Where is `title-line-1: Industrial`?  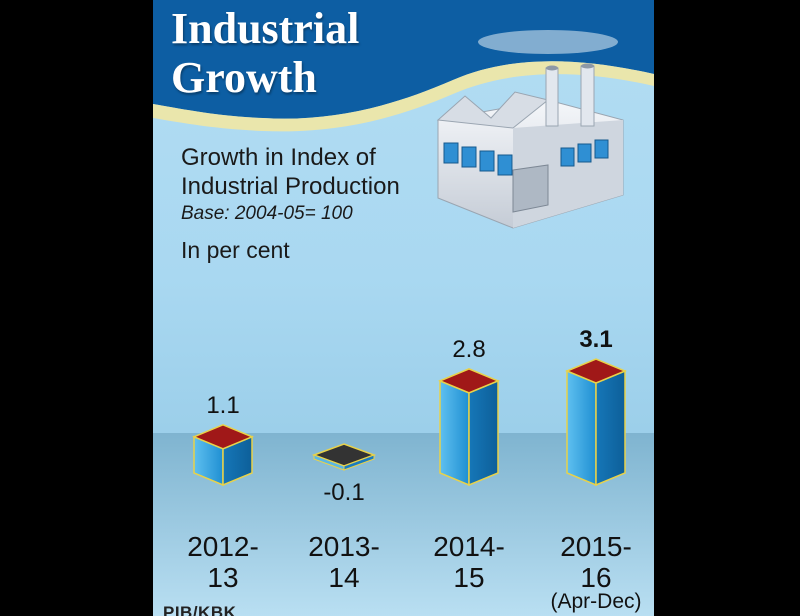 title-line-1: Industrial is located at coordinates (265, 28).